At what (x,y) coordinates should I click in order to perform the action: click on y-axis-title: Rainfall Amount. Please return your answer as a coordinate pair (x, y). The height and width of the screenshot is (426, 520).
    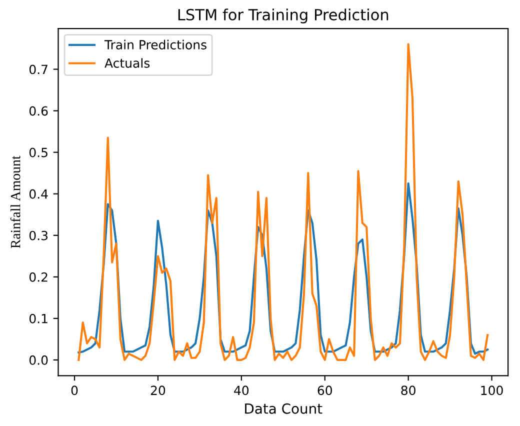
    Looking at the image, I should click on (15, 202).